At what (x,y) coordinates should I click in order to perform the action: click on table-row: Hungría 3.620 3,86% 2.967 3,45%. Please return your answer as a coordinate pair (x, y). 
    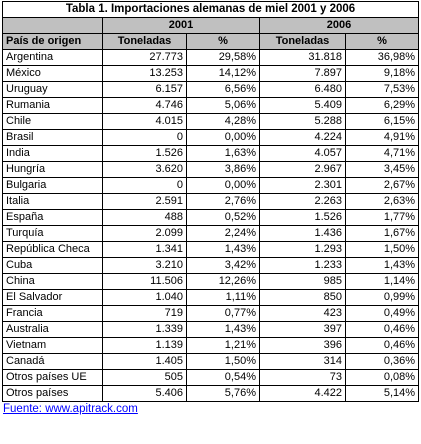
    Looking at the image, I should click on (211, 169).